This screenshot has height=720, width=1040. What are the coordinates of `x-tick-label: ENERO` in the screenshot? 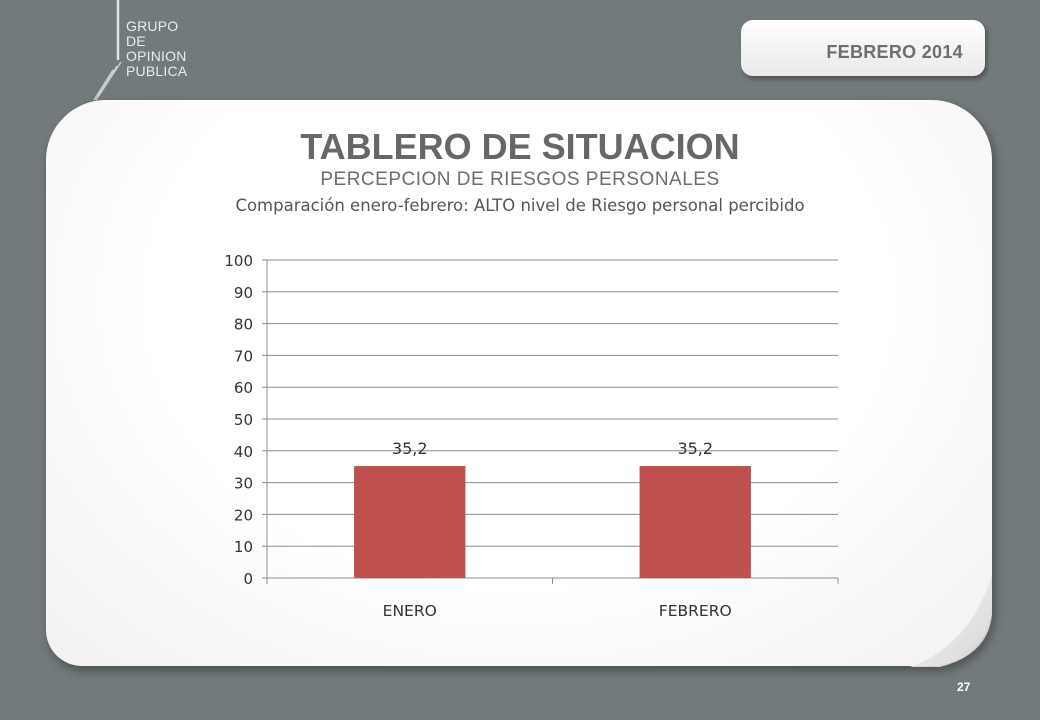 It's located at (410, 611).